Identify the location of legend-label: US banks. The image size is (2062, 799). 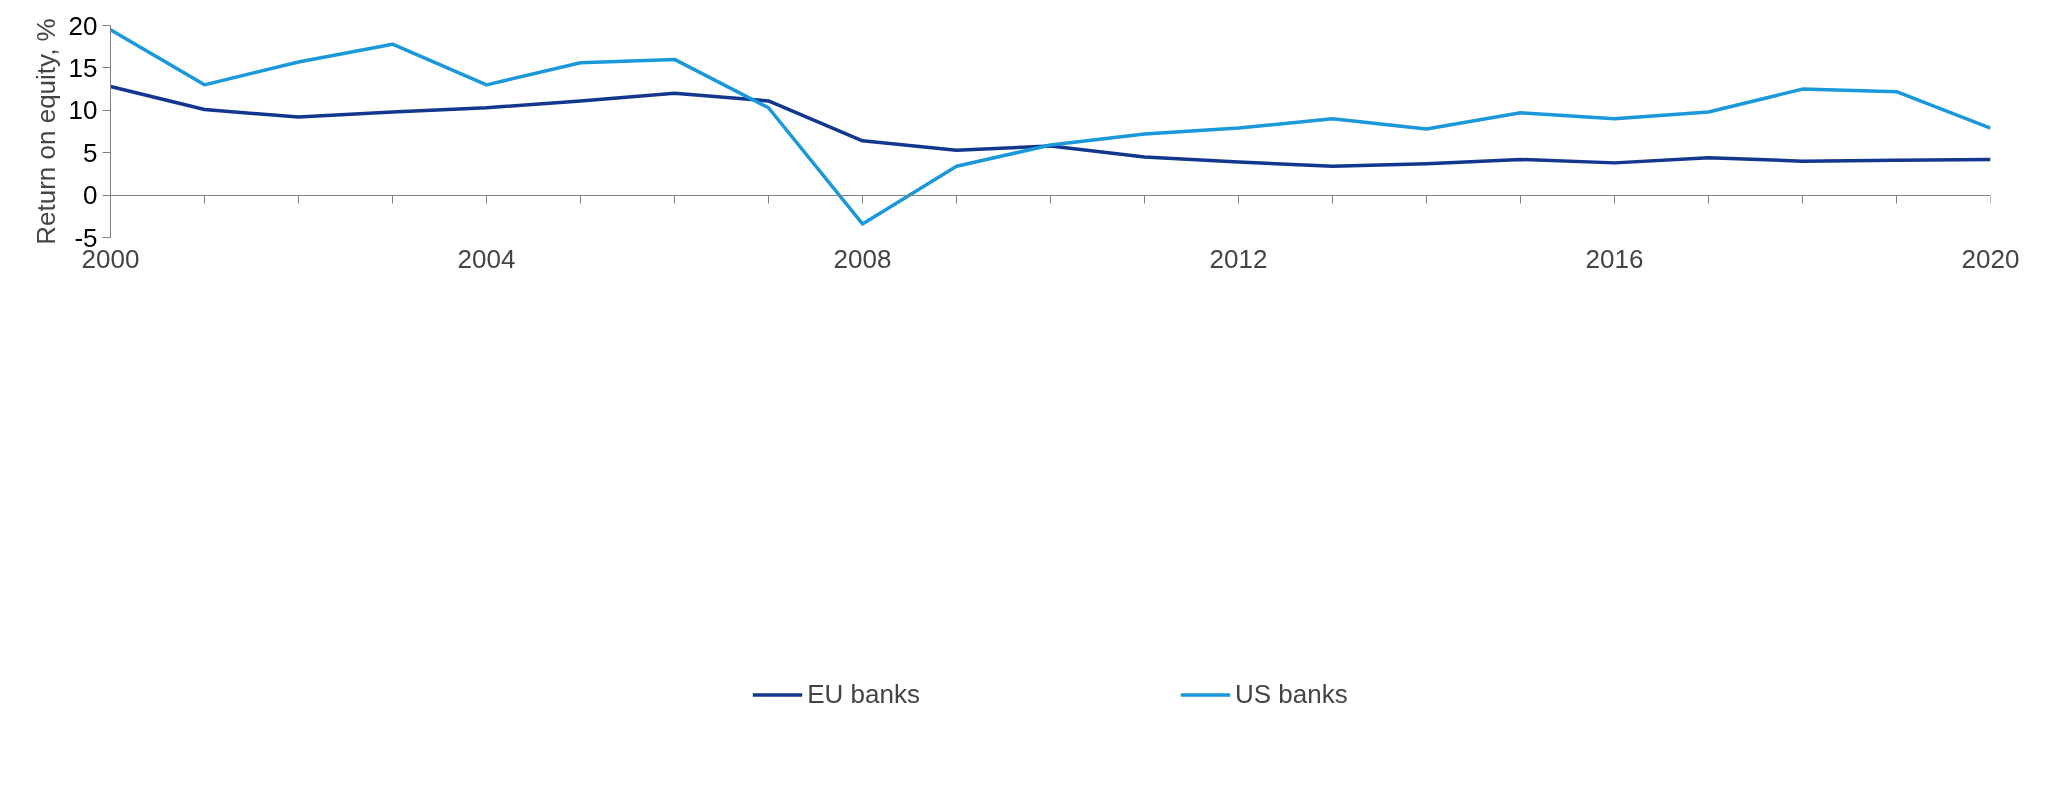
(1291, 694).